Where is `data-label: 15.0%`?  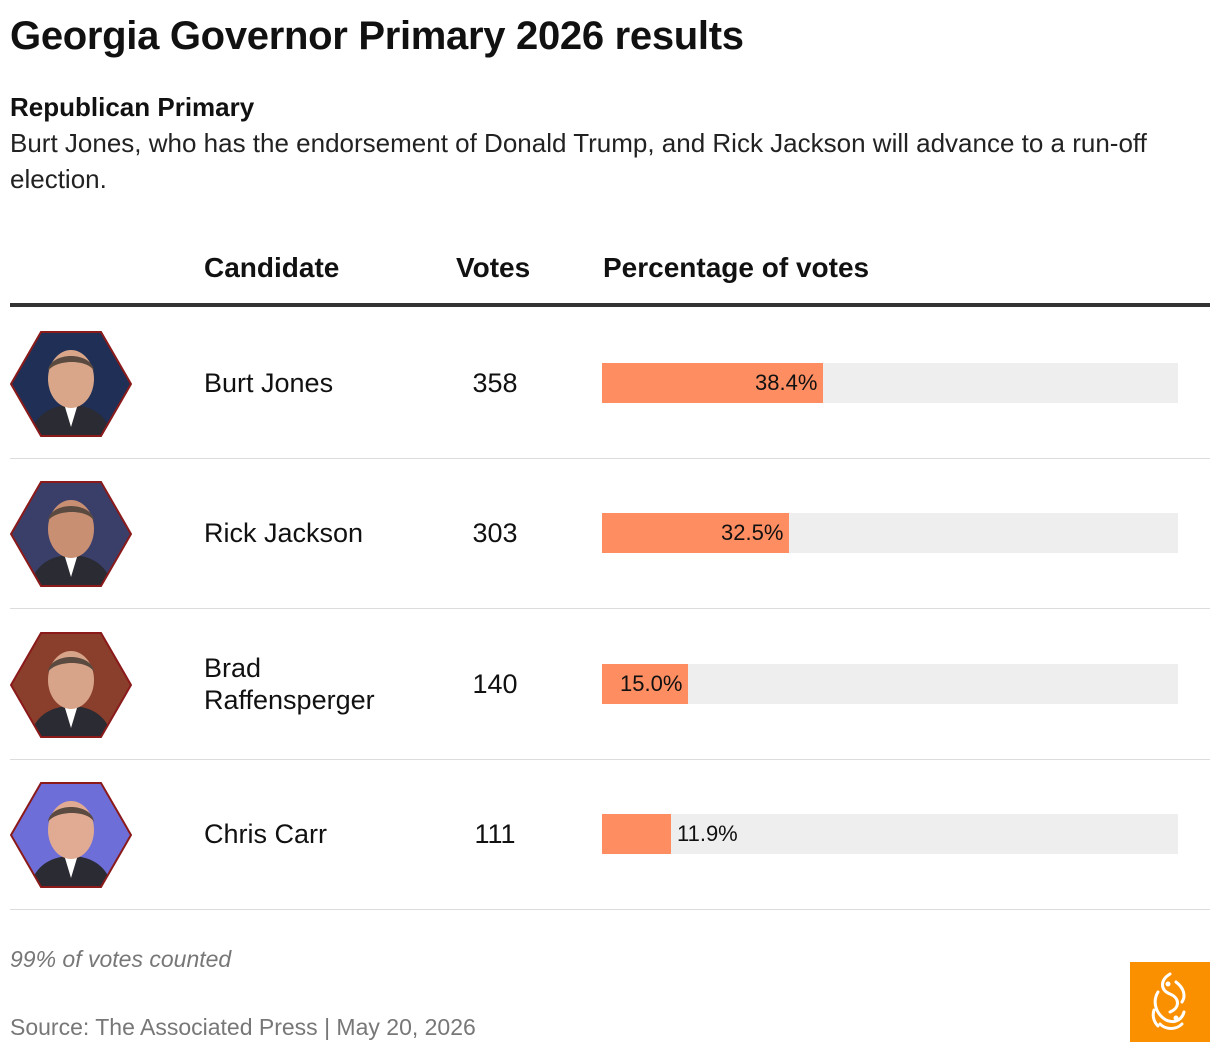
data-label: 15.0% is located at coordinates (651, 683).